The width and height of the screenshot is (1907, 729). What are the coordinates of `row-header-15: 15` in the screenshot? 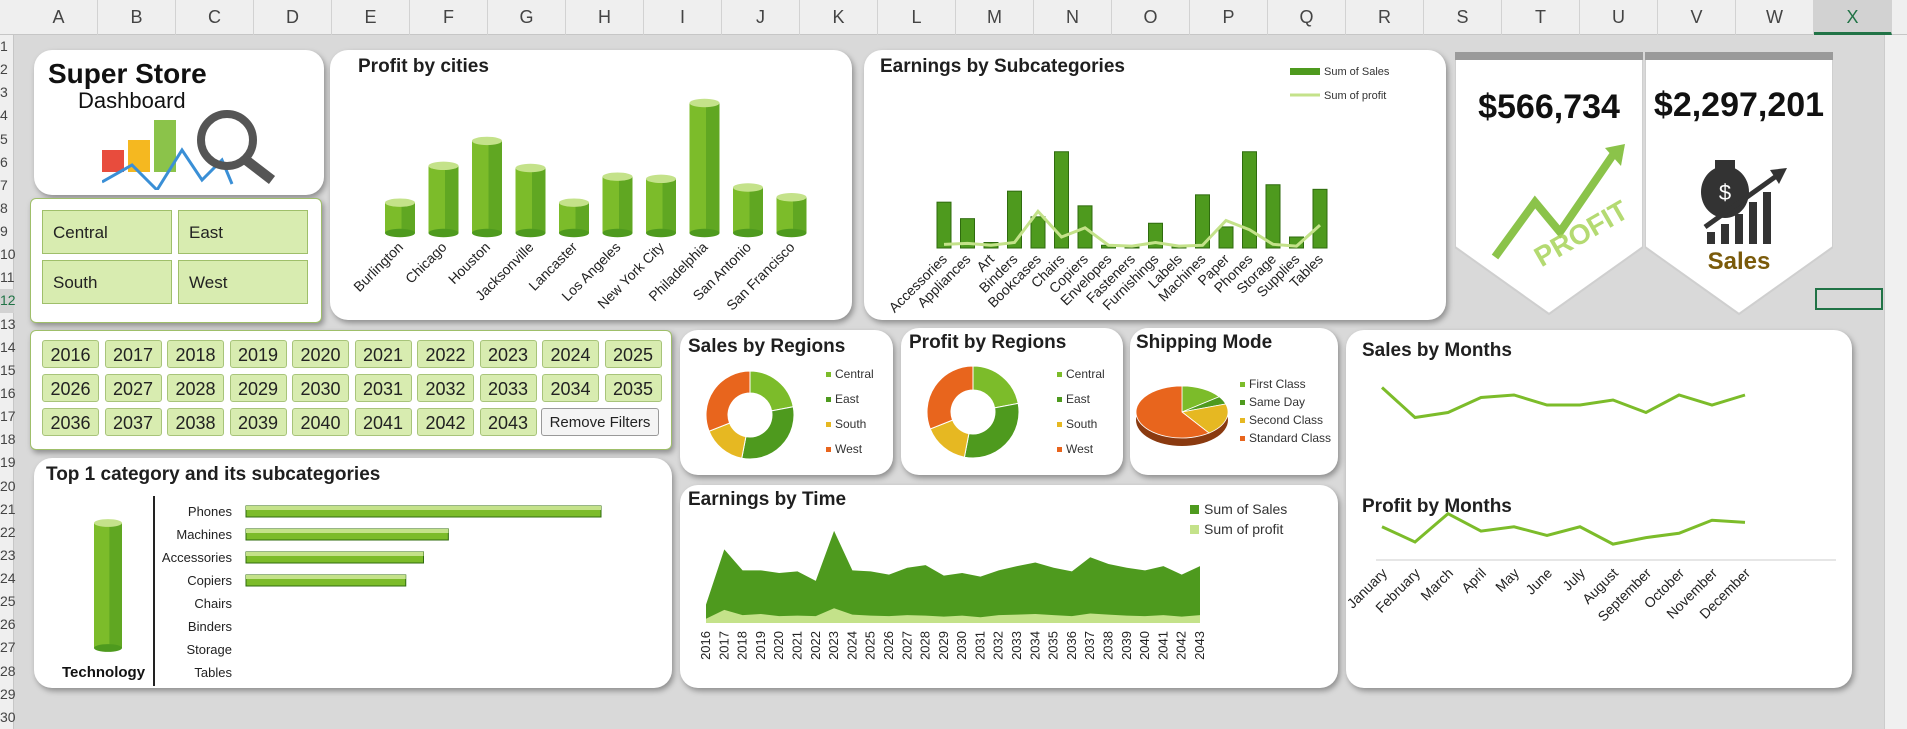 It's located at (8, 369).